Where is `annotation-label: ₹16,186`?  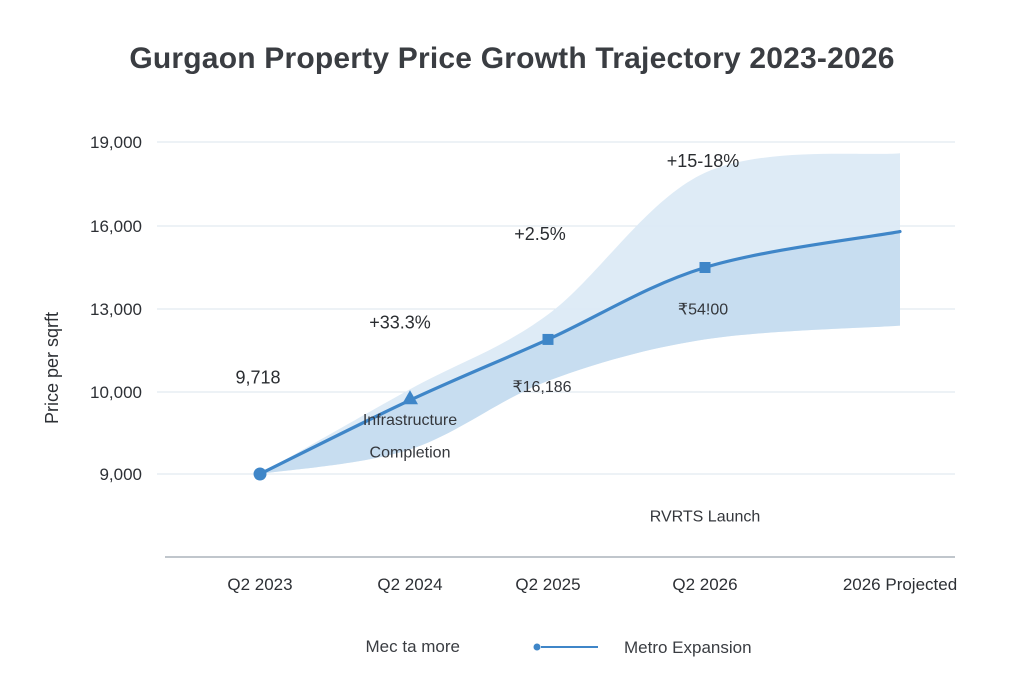
annotation-label: ₹16,186 is located at coordinates (541, 387).